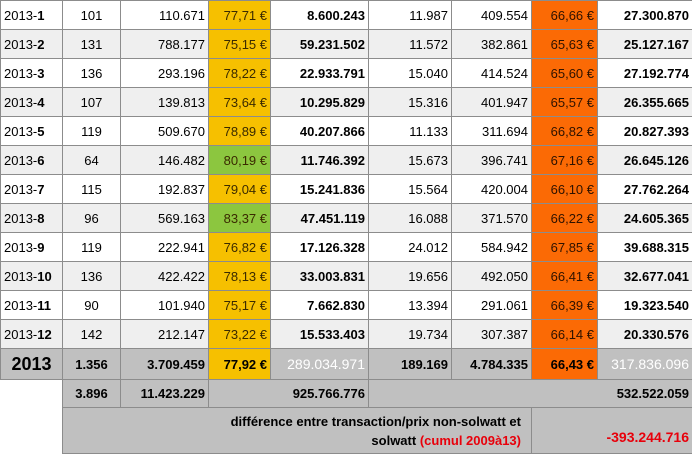  What do you see at coordinates (645, 305) in the screenshot?
I see `total-b: 19.323.540` at bounding box center [645, 305].